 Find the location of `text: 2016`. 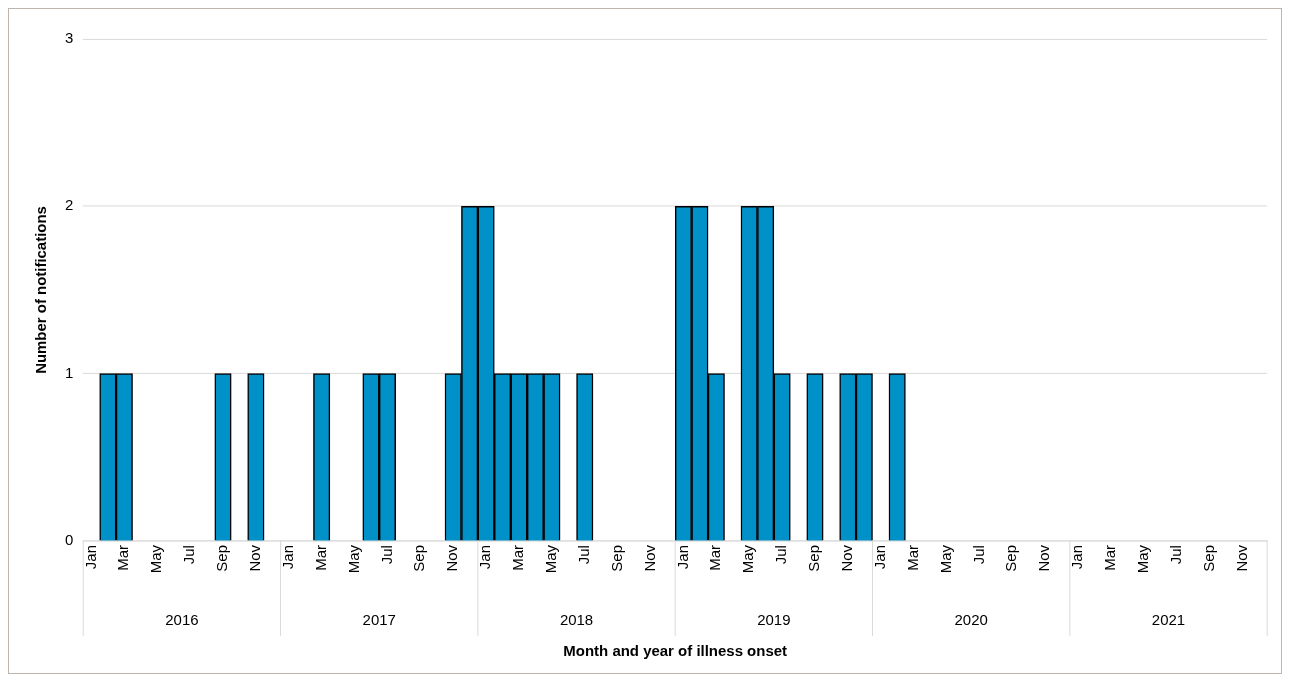

text: 2016 is located at coordinates (182, 619).